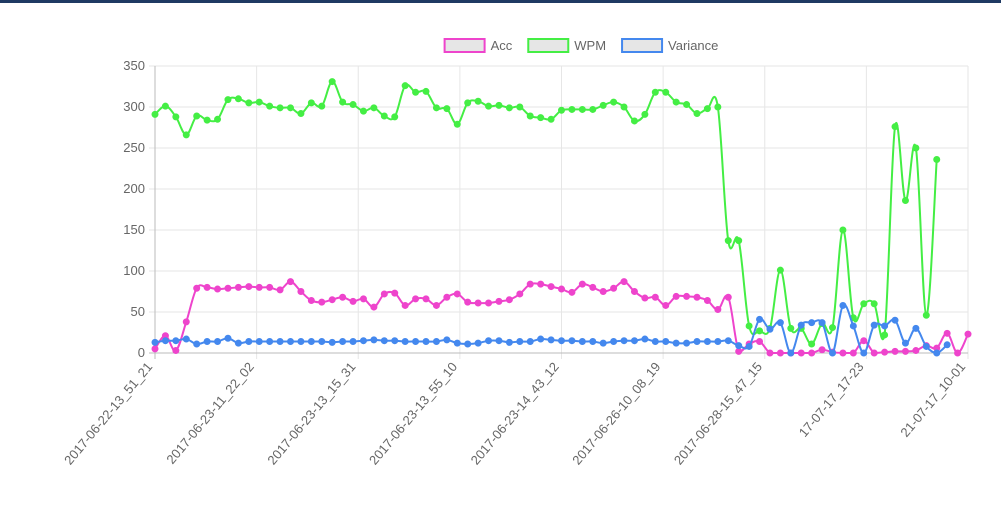 The height and width of the screenshot is (527, 1001). What do you see at coordinates (515, 413) in the screenshot?
I see `x-tick-label: 2017-06-23-14_43_12` at bounding box center [515, 413].